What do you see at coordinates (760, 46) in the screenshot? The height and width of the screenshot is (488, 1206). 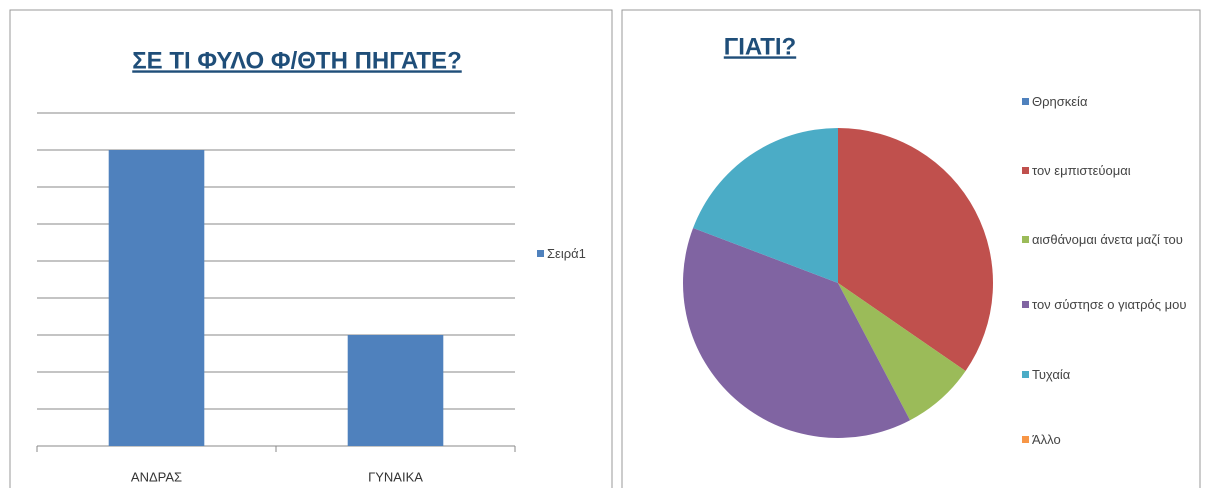 I see `chart-title: ΓΙΑΤΙ?` at bounding box center [760, 46].